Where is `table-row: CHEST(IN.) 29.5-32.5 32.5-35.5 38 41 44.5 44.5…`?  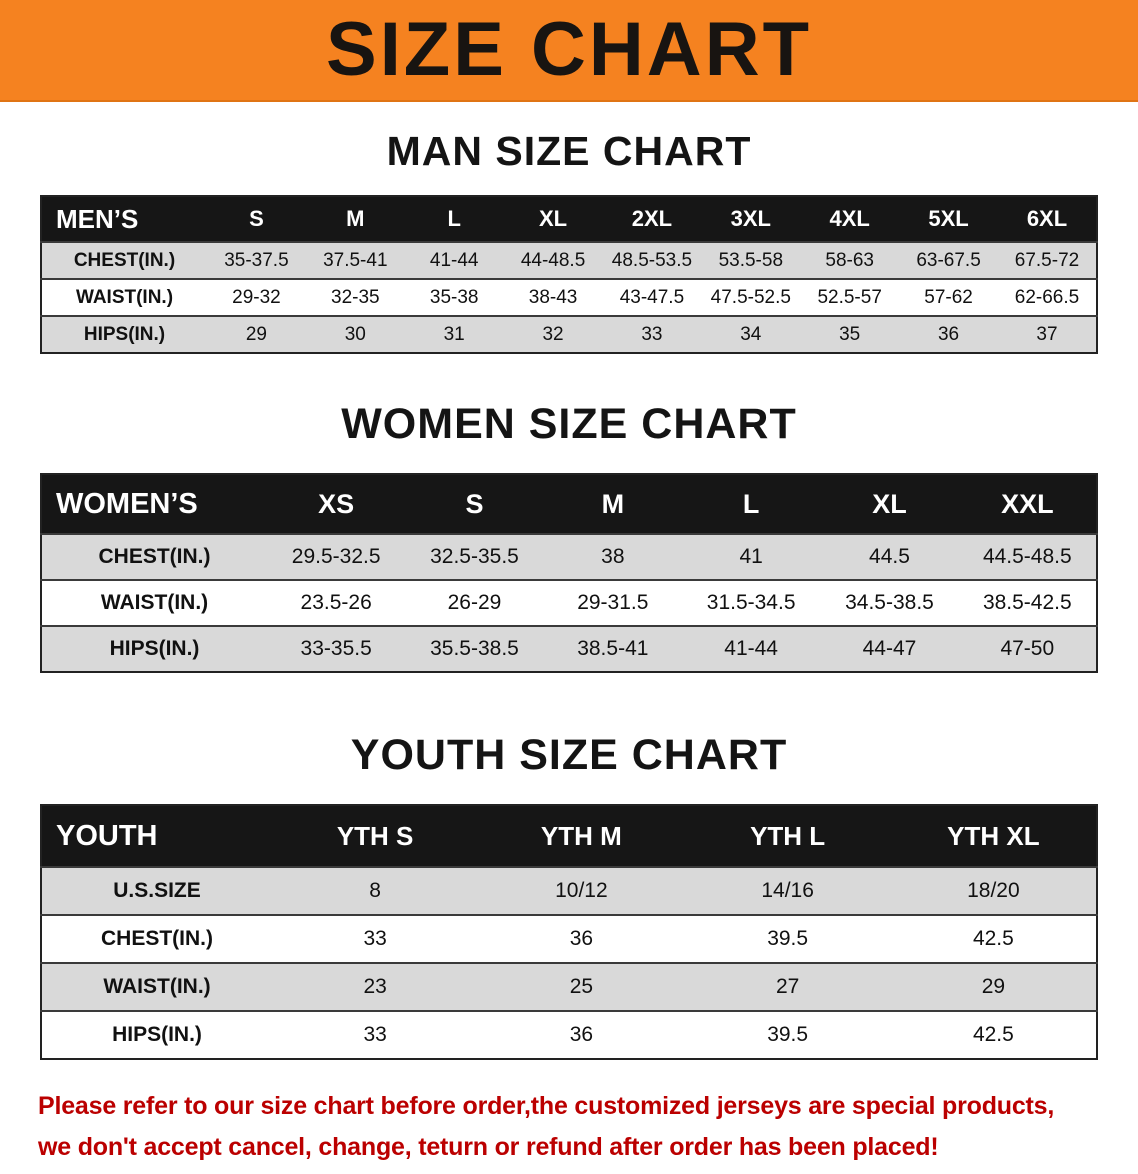 table-row: CHEST(IN.) 29.5-32.5 32.5-35.5 38 41 44.5 44.5… is located at coordinates (569, 557).